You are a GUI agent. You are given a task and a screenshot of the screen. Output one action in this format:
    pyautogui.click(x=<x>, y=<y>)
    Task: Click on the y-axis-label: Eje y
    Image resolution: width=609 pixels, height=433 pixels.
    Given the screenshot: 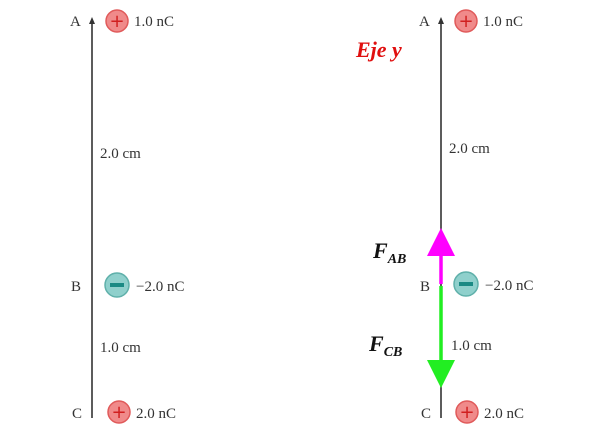 What is the action you would take?
    pyautogui.click(x=378, y=49)
    